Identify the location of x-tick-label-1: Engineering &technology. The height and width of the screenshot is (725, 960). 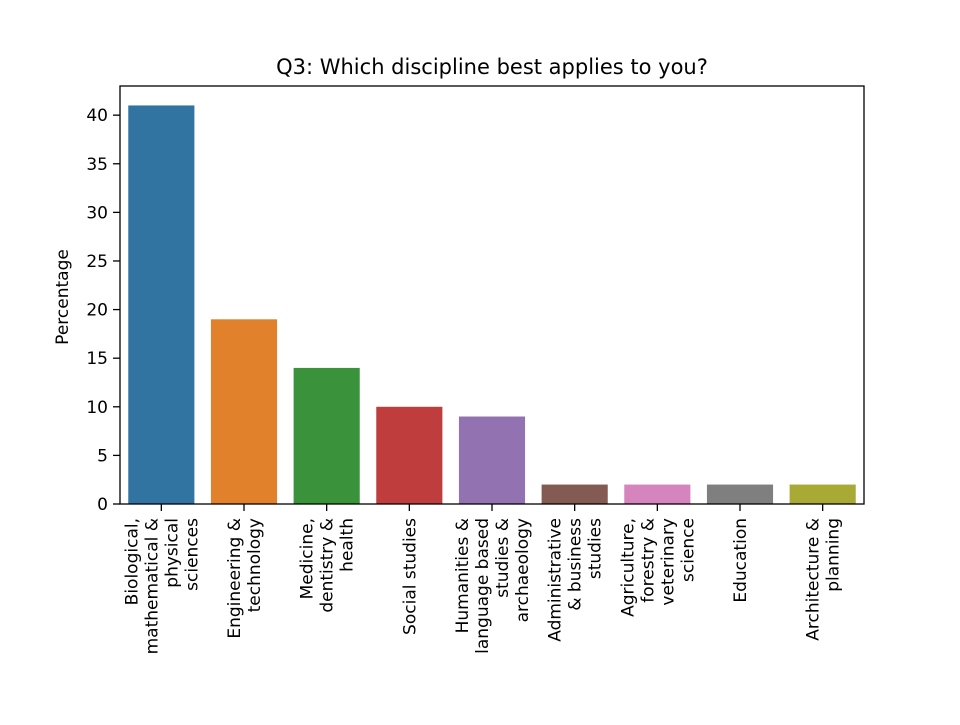
(245, 578).